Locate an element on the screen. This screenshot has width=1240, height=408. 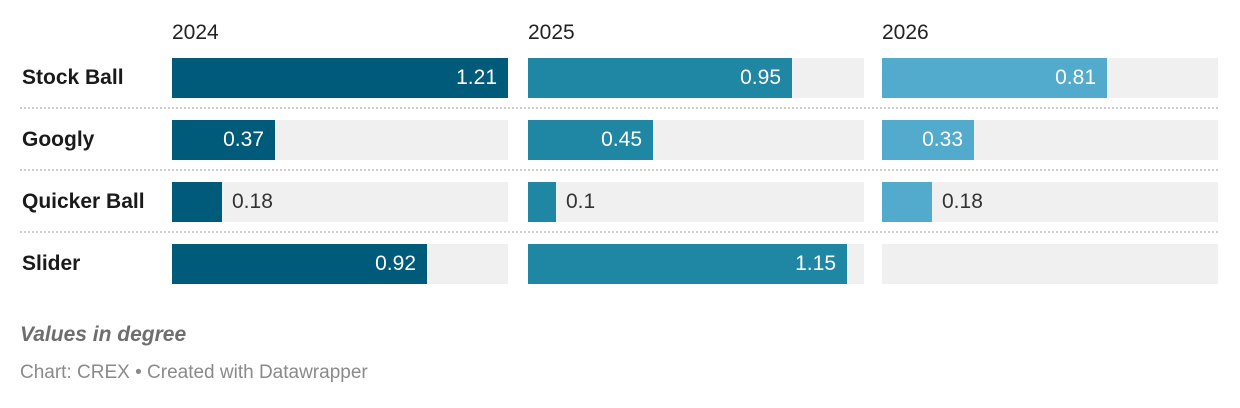
bar-track-2025-googly: 0.45 is located at coordinates (696, 140).